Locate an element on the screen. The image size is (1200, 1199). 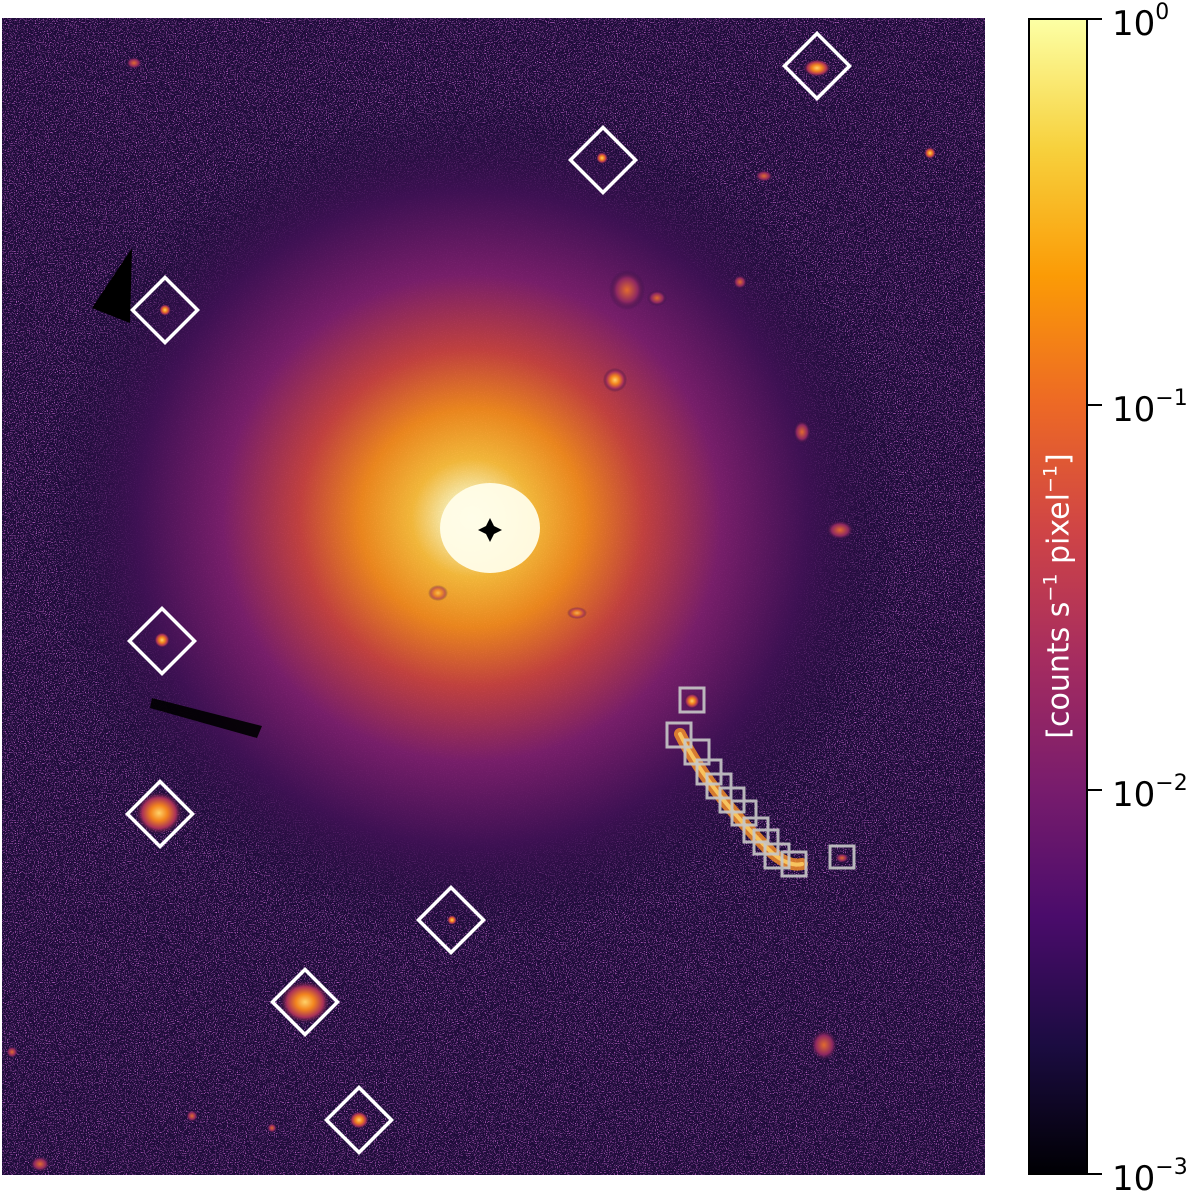
colorbar-label: [counts s−1 pixel−1] is located at coordinates (1058, 596).